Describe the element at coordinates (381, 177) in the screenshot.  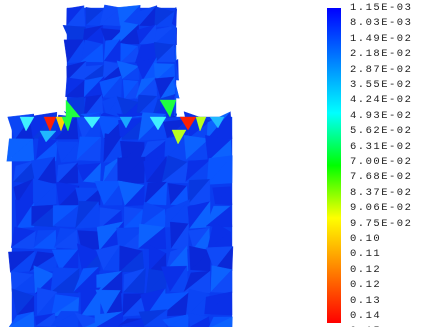
I see `colorbar-tick-label: 7.68E-02` at that location.